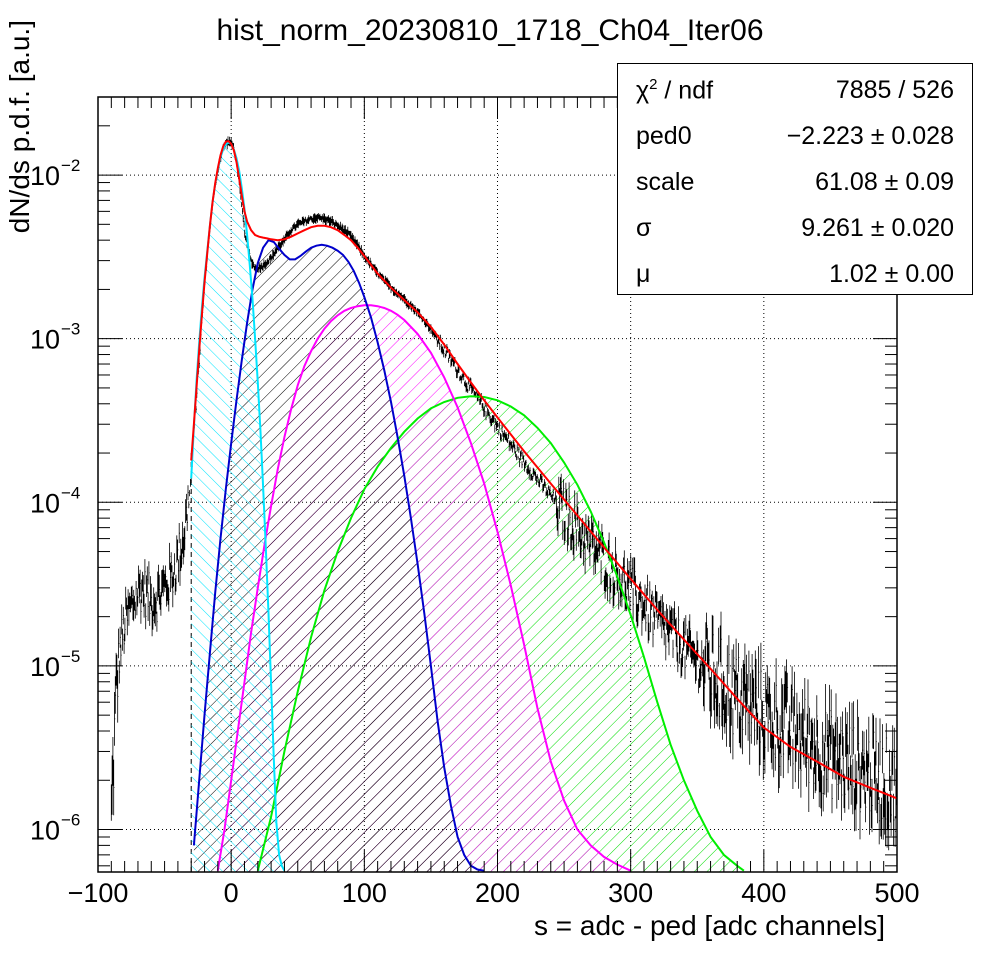 The width and height of the screenshot is (996, 972). Describe the element at coordinates (894, 90) in the screenshot. I see `stats-value: 7885 / 526` at that location.